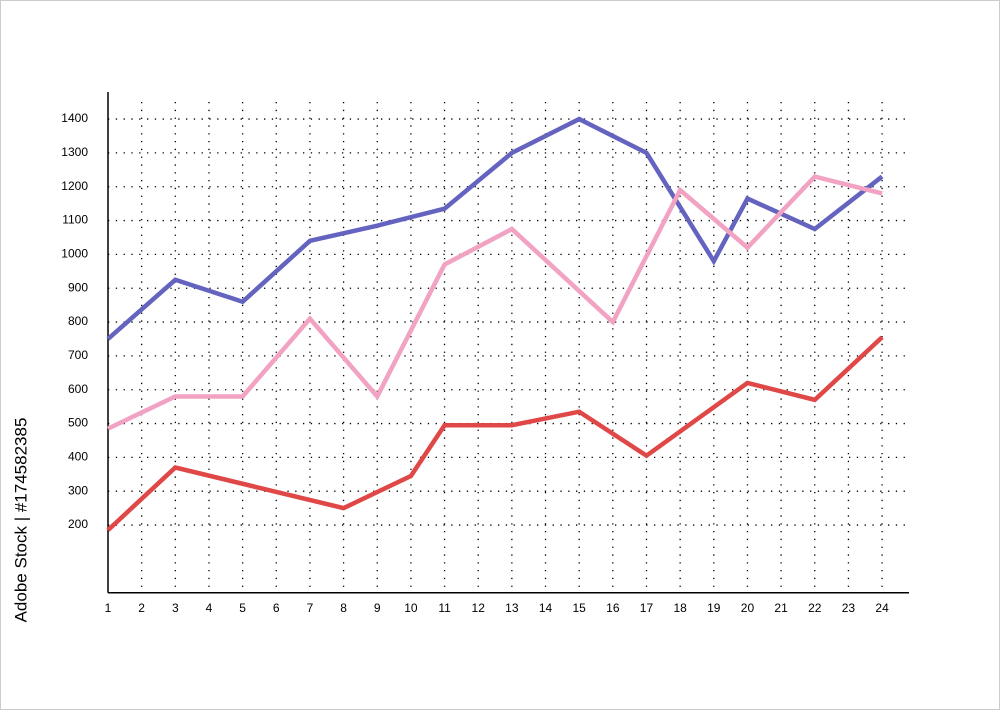 This screenshot has width=1000, height=710. Describe the element at coordinates (74, 254) in the screenshot. I see `y-tick-label: 1000` at that location.